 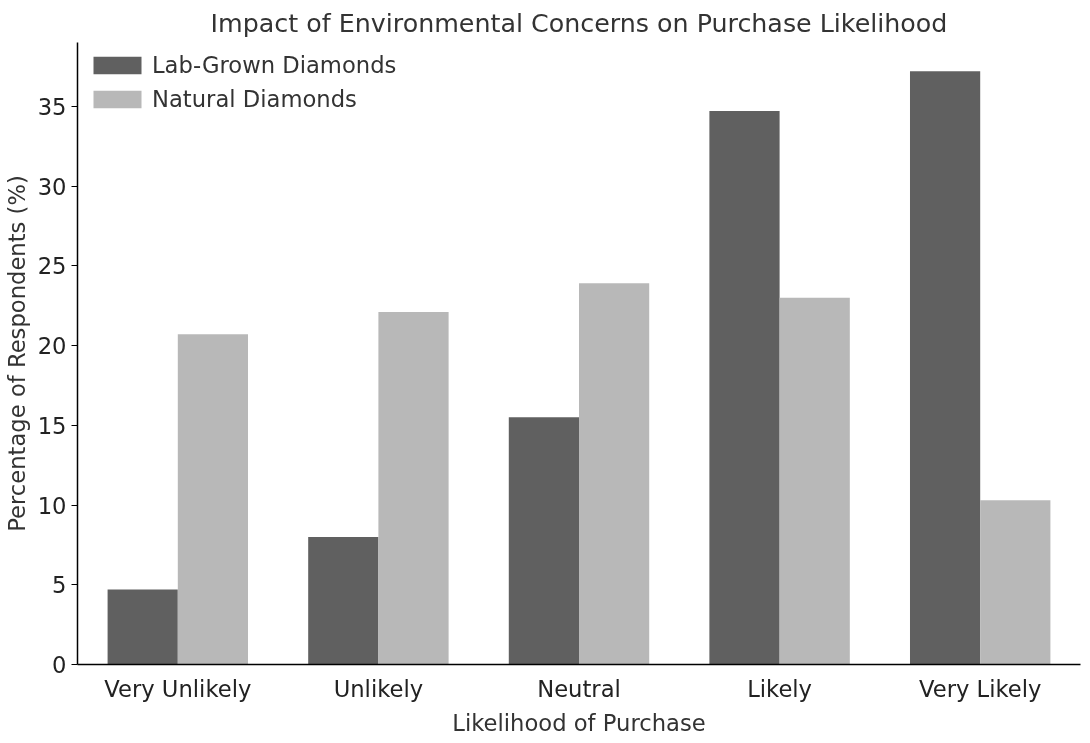 What do you see at coordinates (52, 266) in the screenshot?
I see `y-tick-label: 25` at bounding box center [52, 266].